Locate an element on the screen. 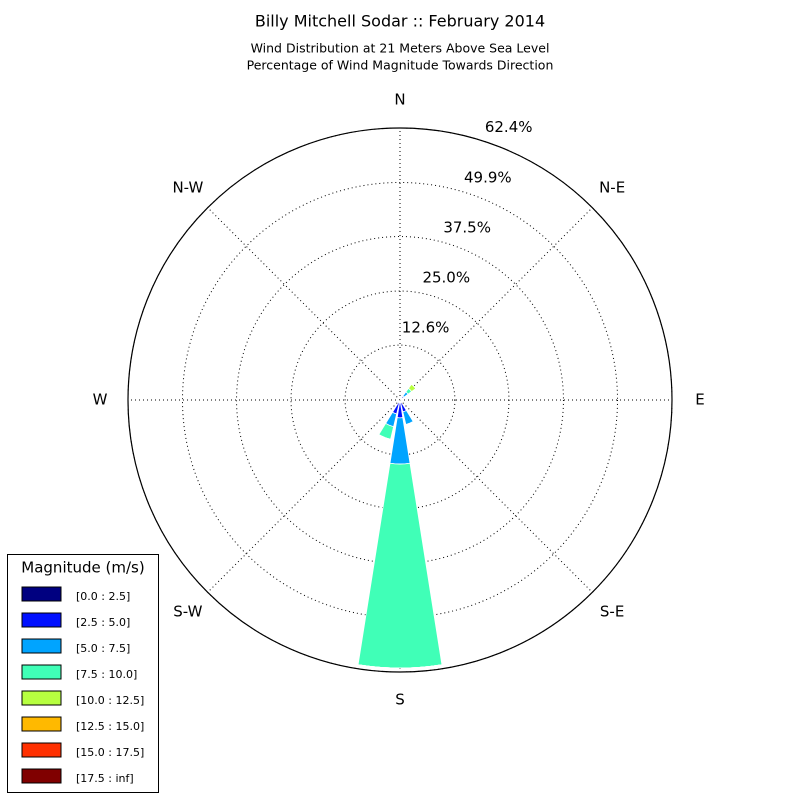 This screenshot has height=800, width=800. r-tick-label: 12.6% is located at coordinates (426, 328).